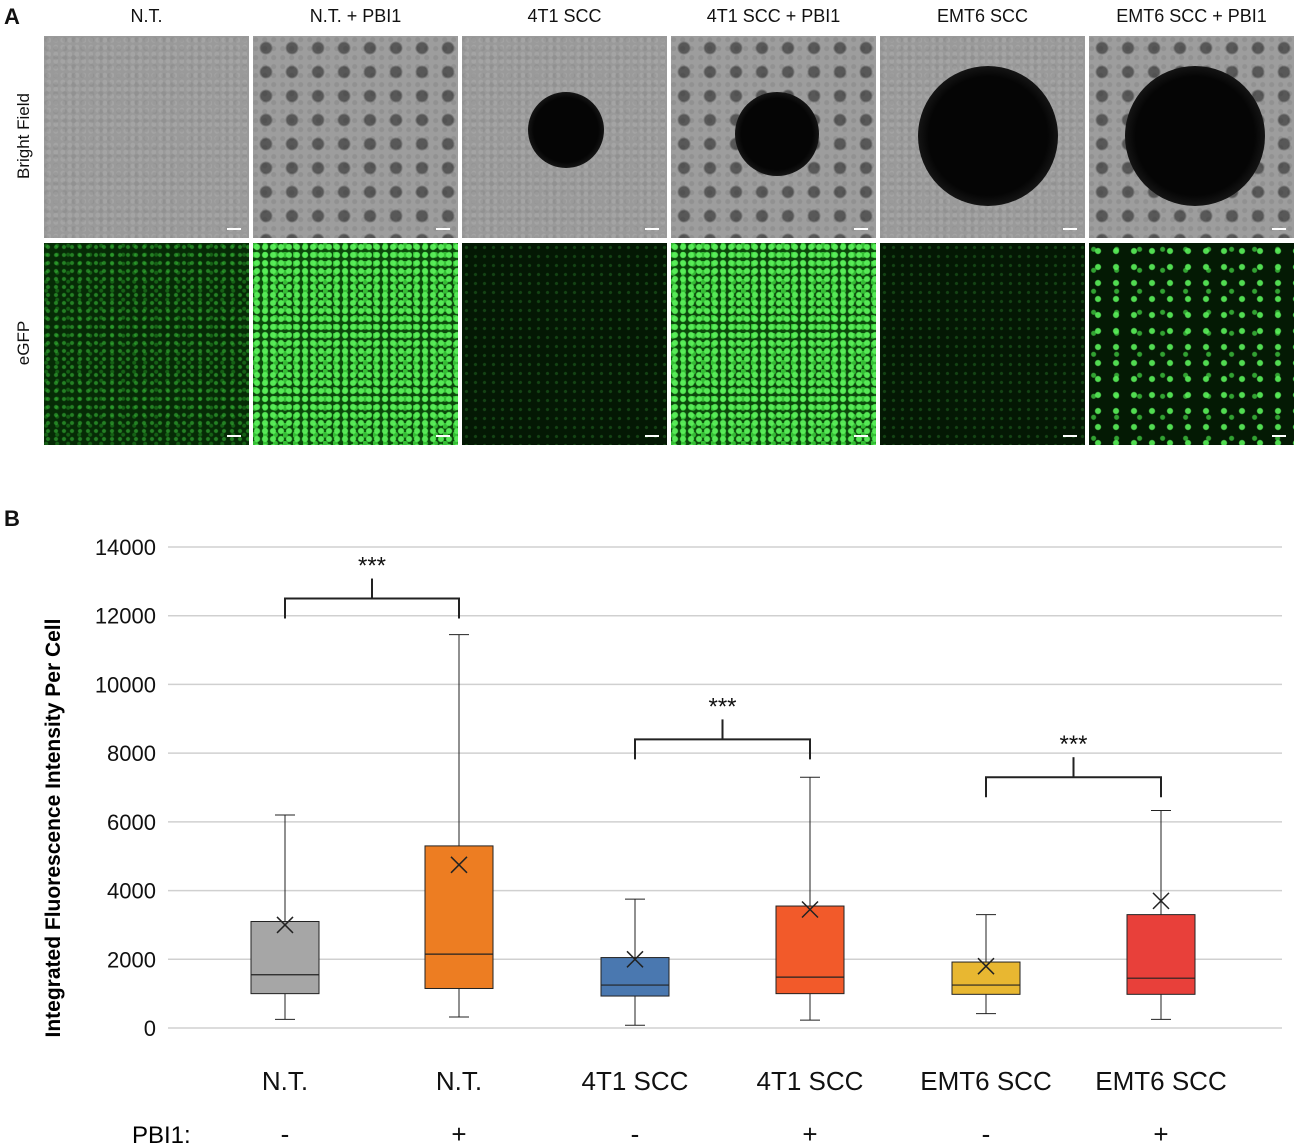 This screenshot has width=1295, height=1146. Describe the element at coordinates (773, 344) in the screenshot. I see `egfp-image-4t1-pbi1` at that location.